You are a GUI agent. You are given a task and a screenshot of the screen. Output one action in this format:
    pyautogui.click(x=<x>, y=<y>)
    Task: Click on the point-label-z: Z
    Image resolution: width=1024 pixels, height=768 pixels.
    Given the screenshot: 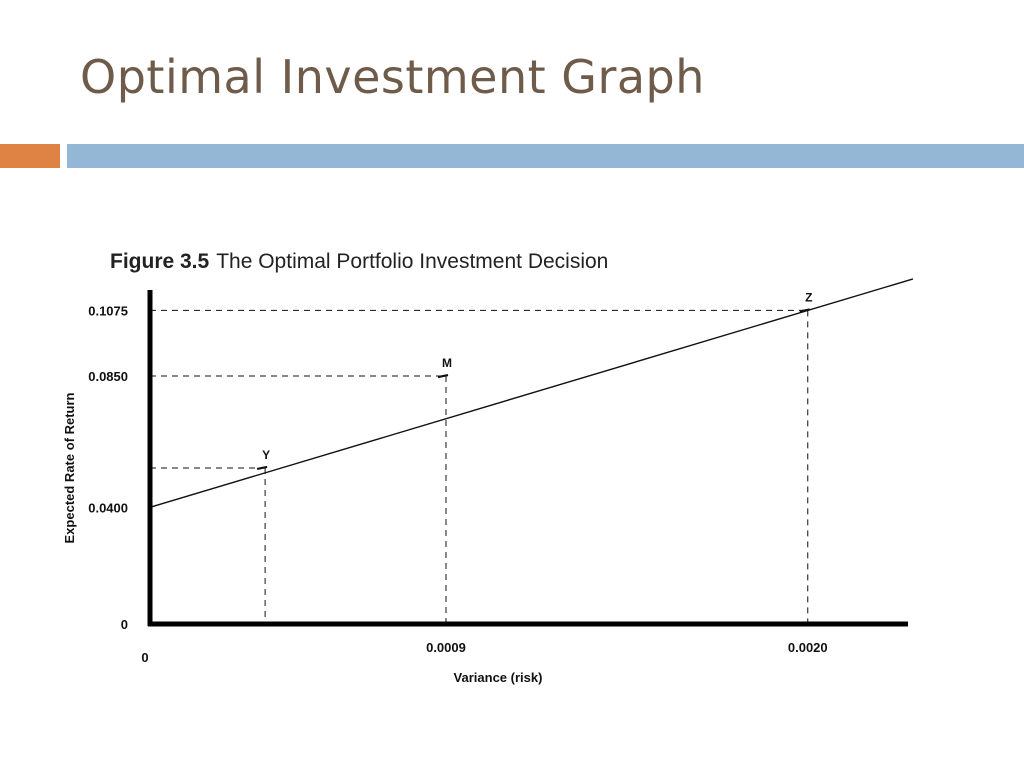 What is the action you would take?
    pyautogui.click(x=808, y=297)
    